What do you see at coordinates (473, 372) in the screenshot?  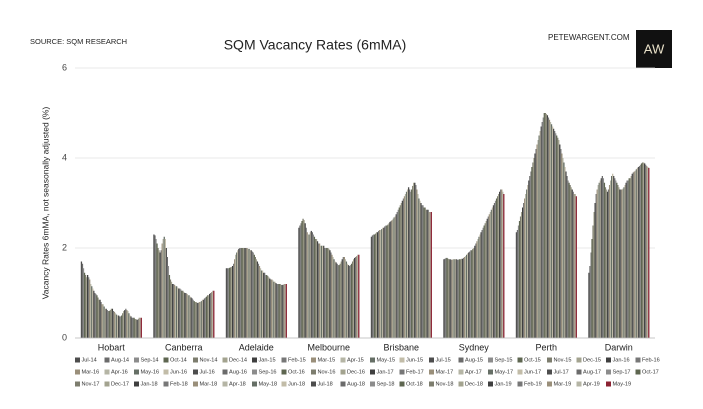 I see `legend-label: Apr-17` at bounding box center [473, 372].